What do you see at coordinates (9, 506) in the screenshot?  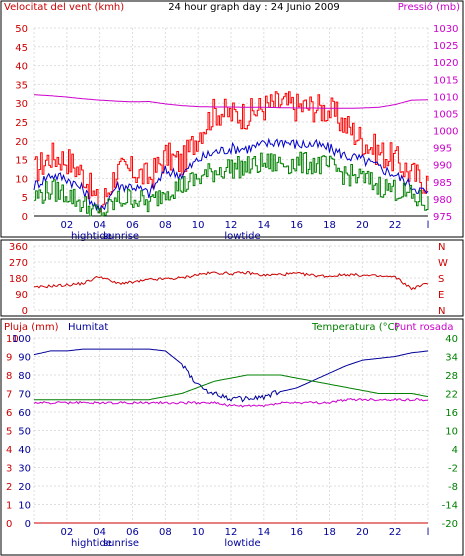 I see `rain-tick-label: 1` at bounding box center [9, 506].